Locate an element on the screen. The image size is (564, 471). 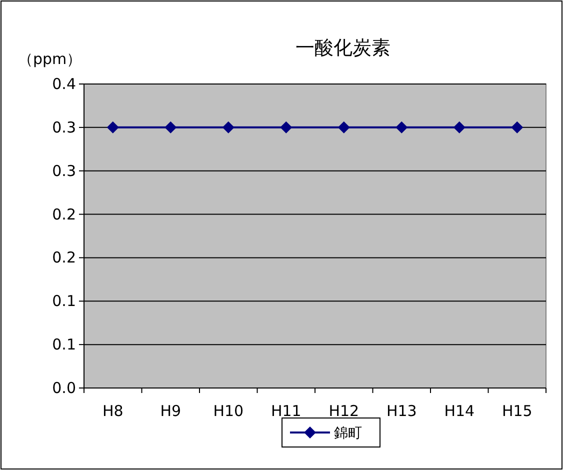
legend-label: 錦町 is located at coordinates (348, 434).